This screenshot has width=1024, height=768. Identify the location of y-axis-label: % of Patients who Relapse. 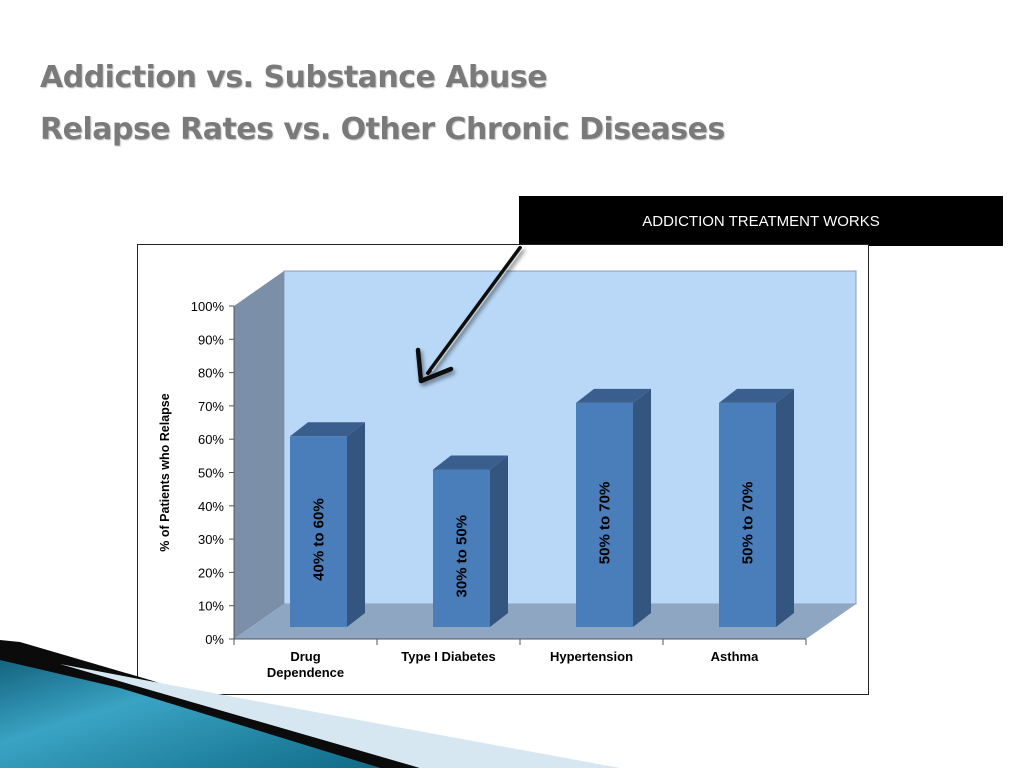
(165, 472).